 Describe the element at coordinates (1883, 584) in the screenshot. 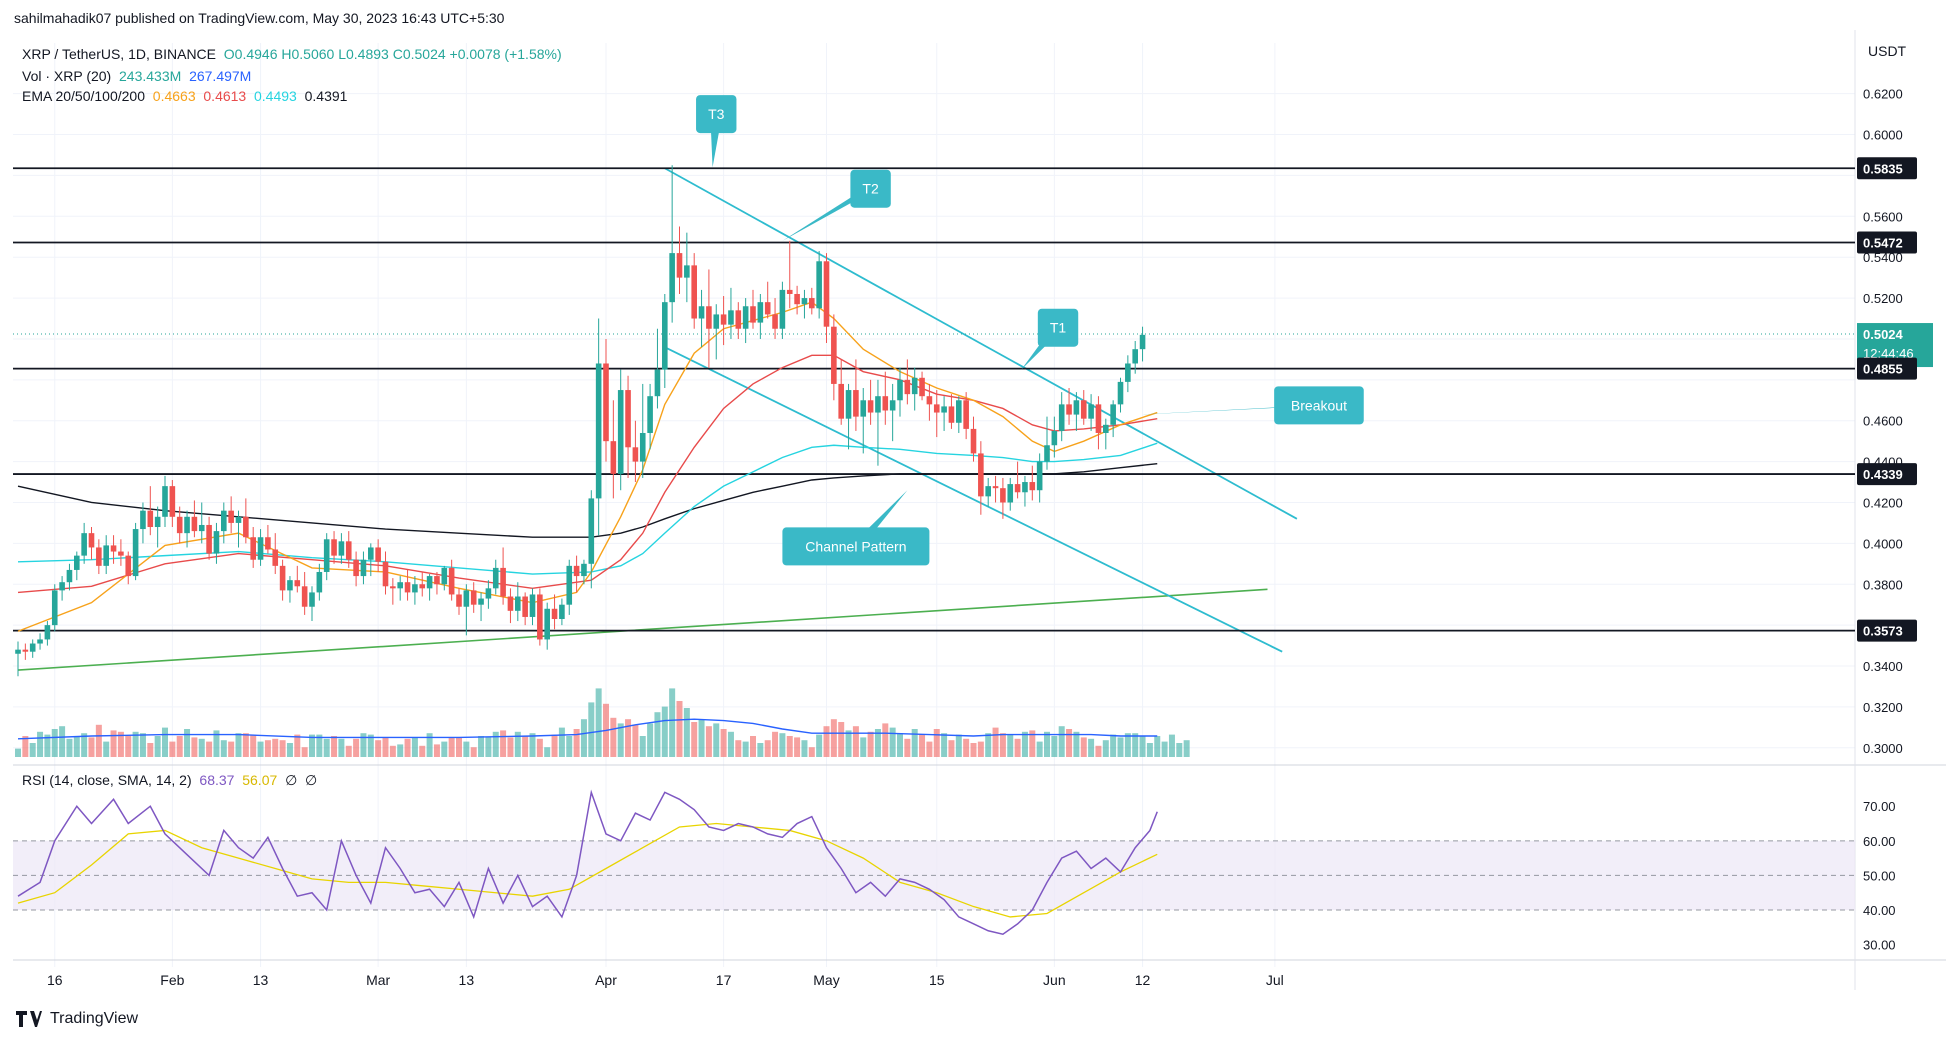

I see `price-tick-label: 0.3800` at that location.